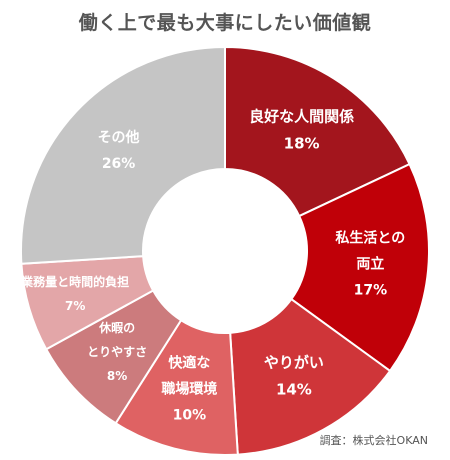 This screenshot has width=450, height=460. Describe the element at coordinates (119, 150) in the screenshot. I see `slice-label-other: その他 26%` at that location.